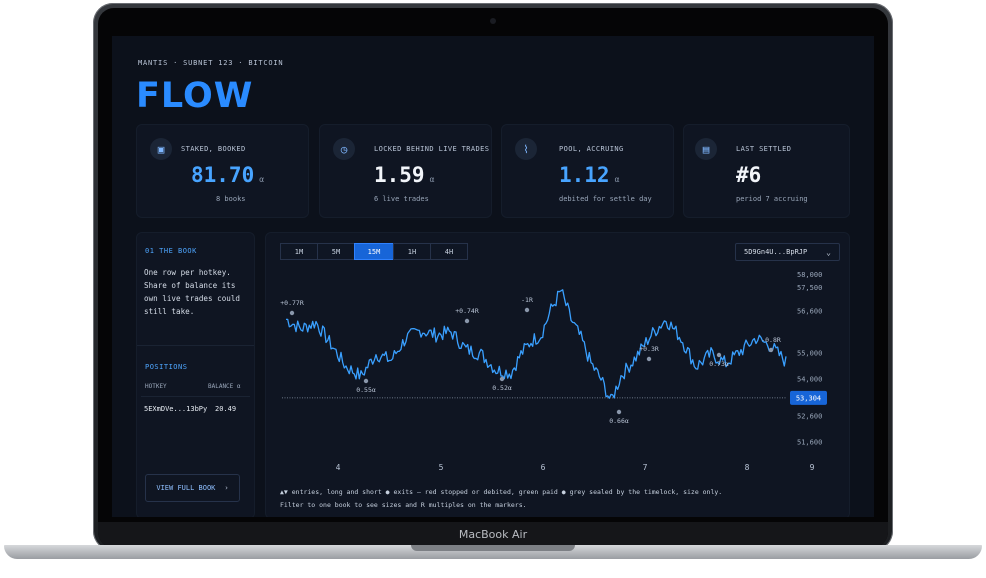 Image resolution: width=986 pixels, height=578 pixels. I want to click on chevron-right-icon: ›, so click(226, 488).